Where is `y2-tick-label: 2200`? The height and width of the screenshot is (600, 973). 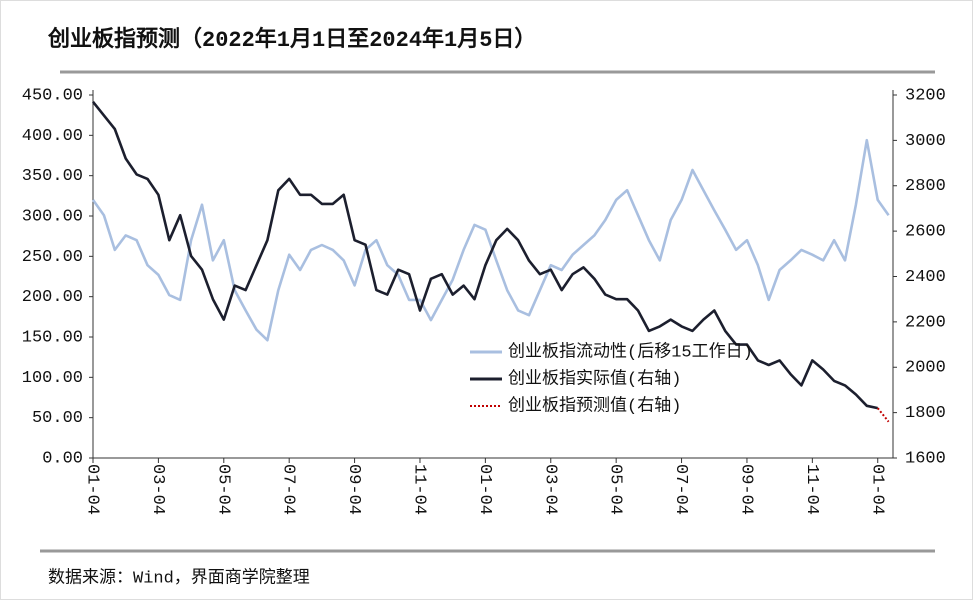
y2-tick-label: 2200 is located at coordinates (925, 322).